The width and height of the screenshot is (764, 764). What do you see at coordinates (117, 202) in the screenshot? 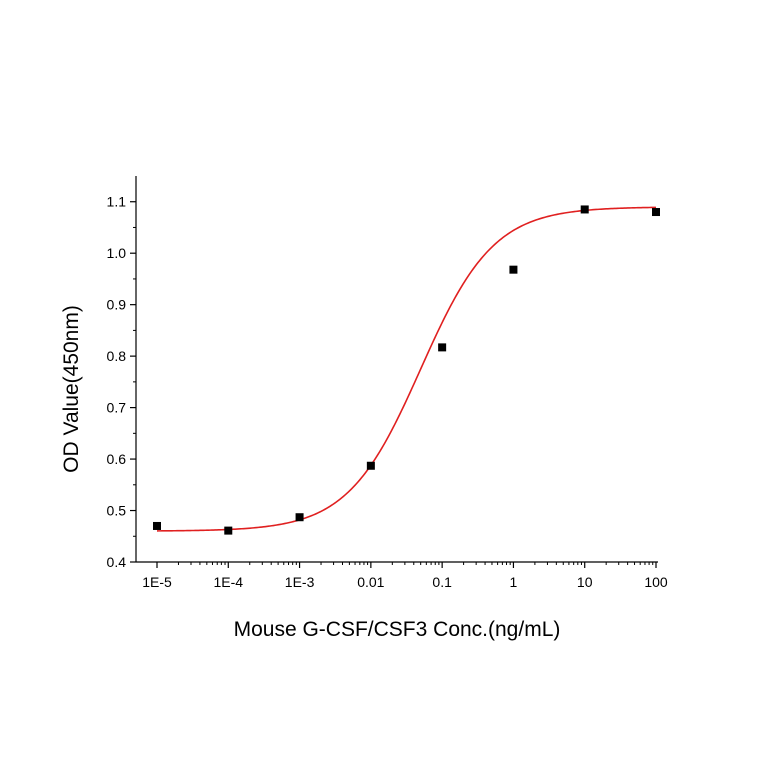
I see `y-tick-label: 1.1` at bounding box center [117, 202].